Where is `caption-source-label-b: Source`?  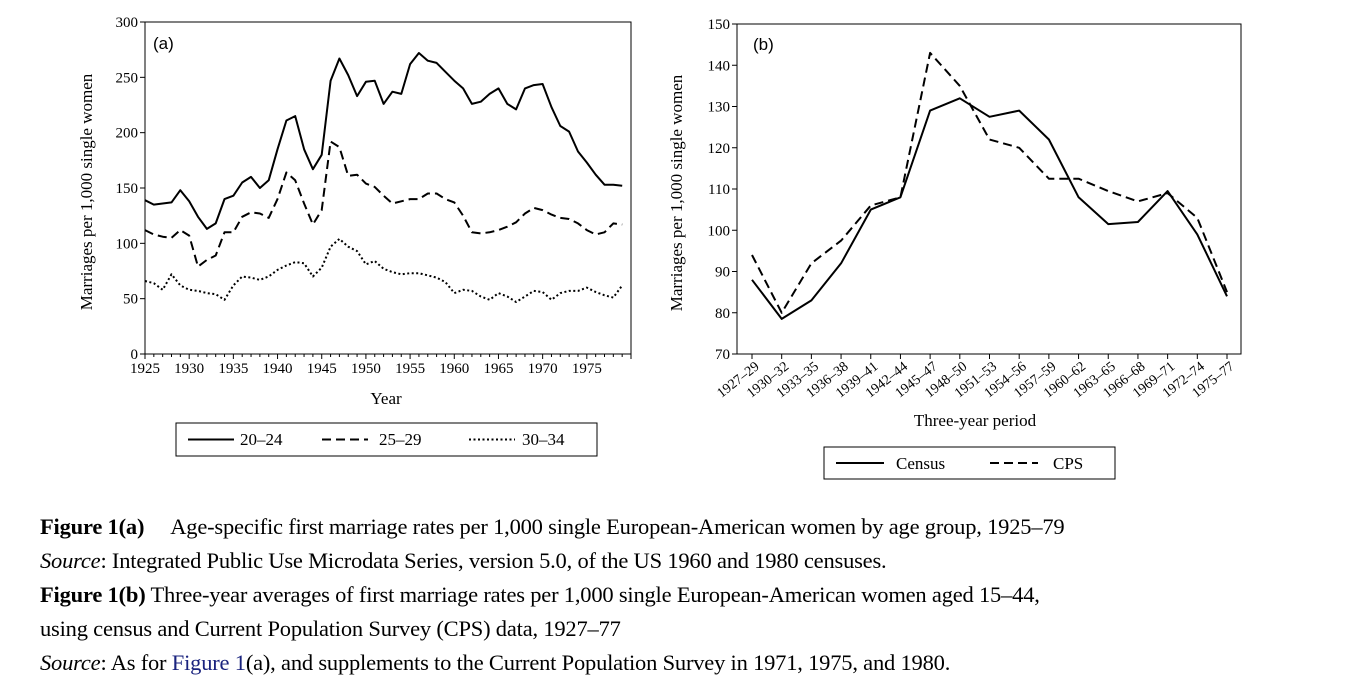 caption-source-label-b: Source is located at coordinates (70, 662).